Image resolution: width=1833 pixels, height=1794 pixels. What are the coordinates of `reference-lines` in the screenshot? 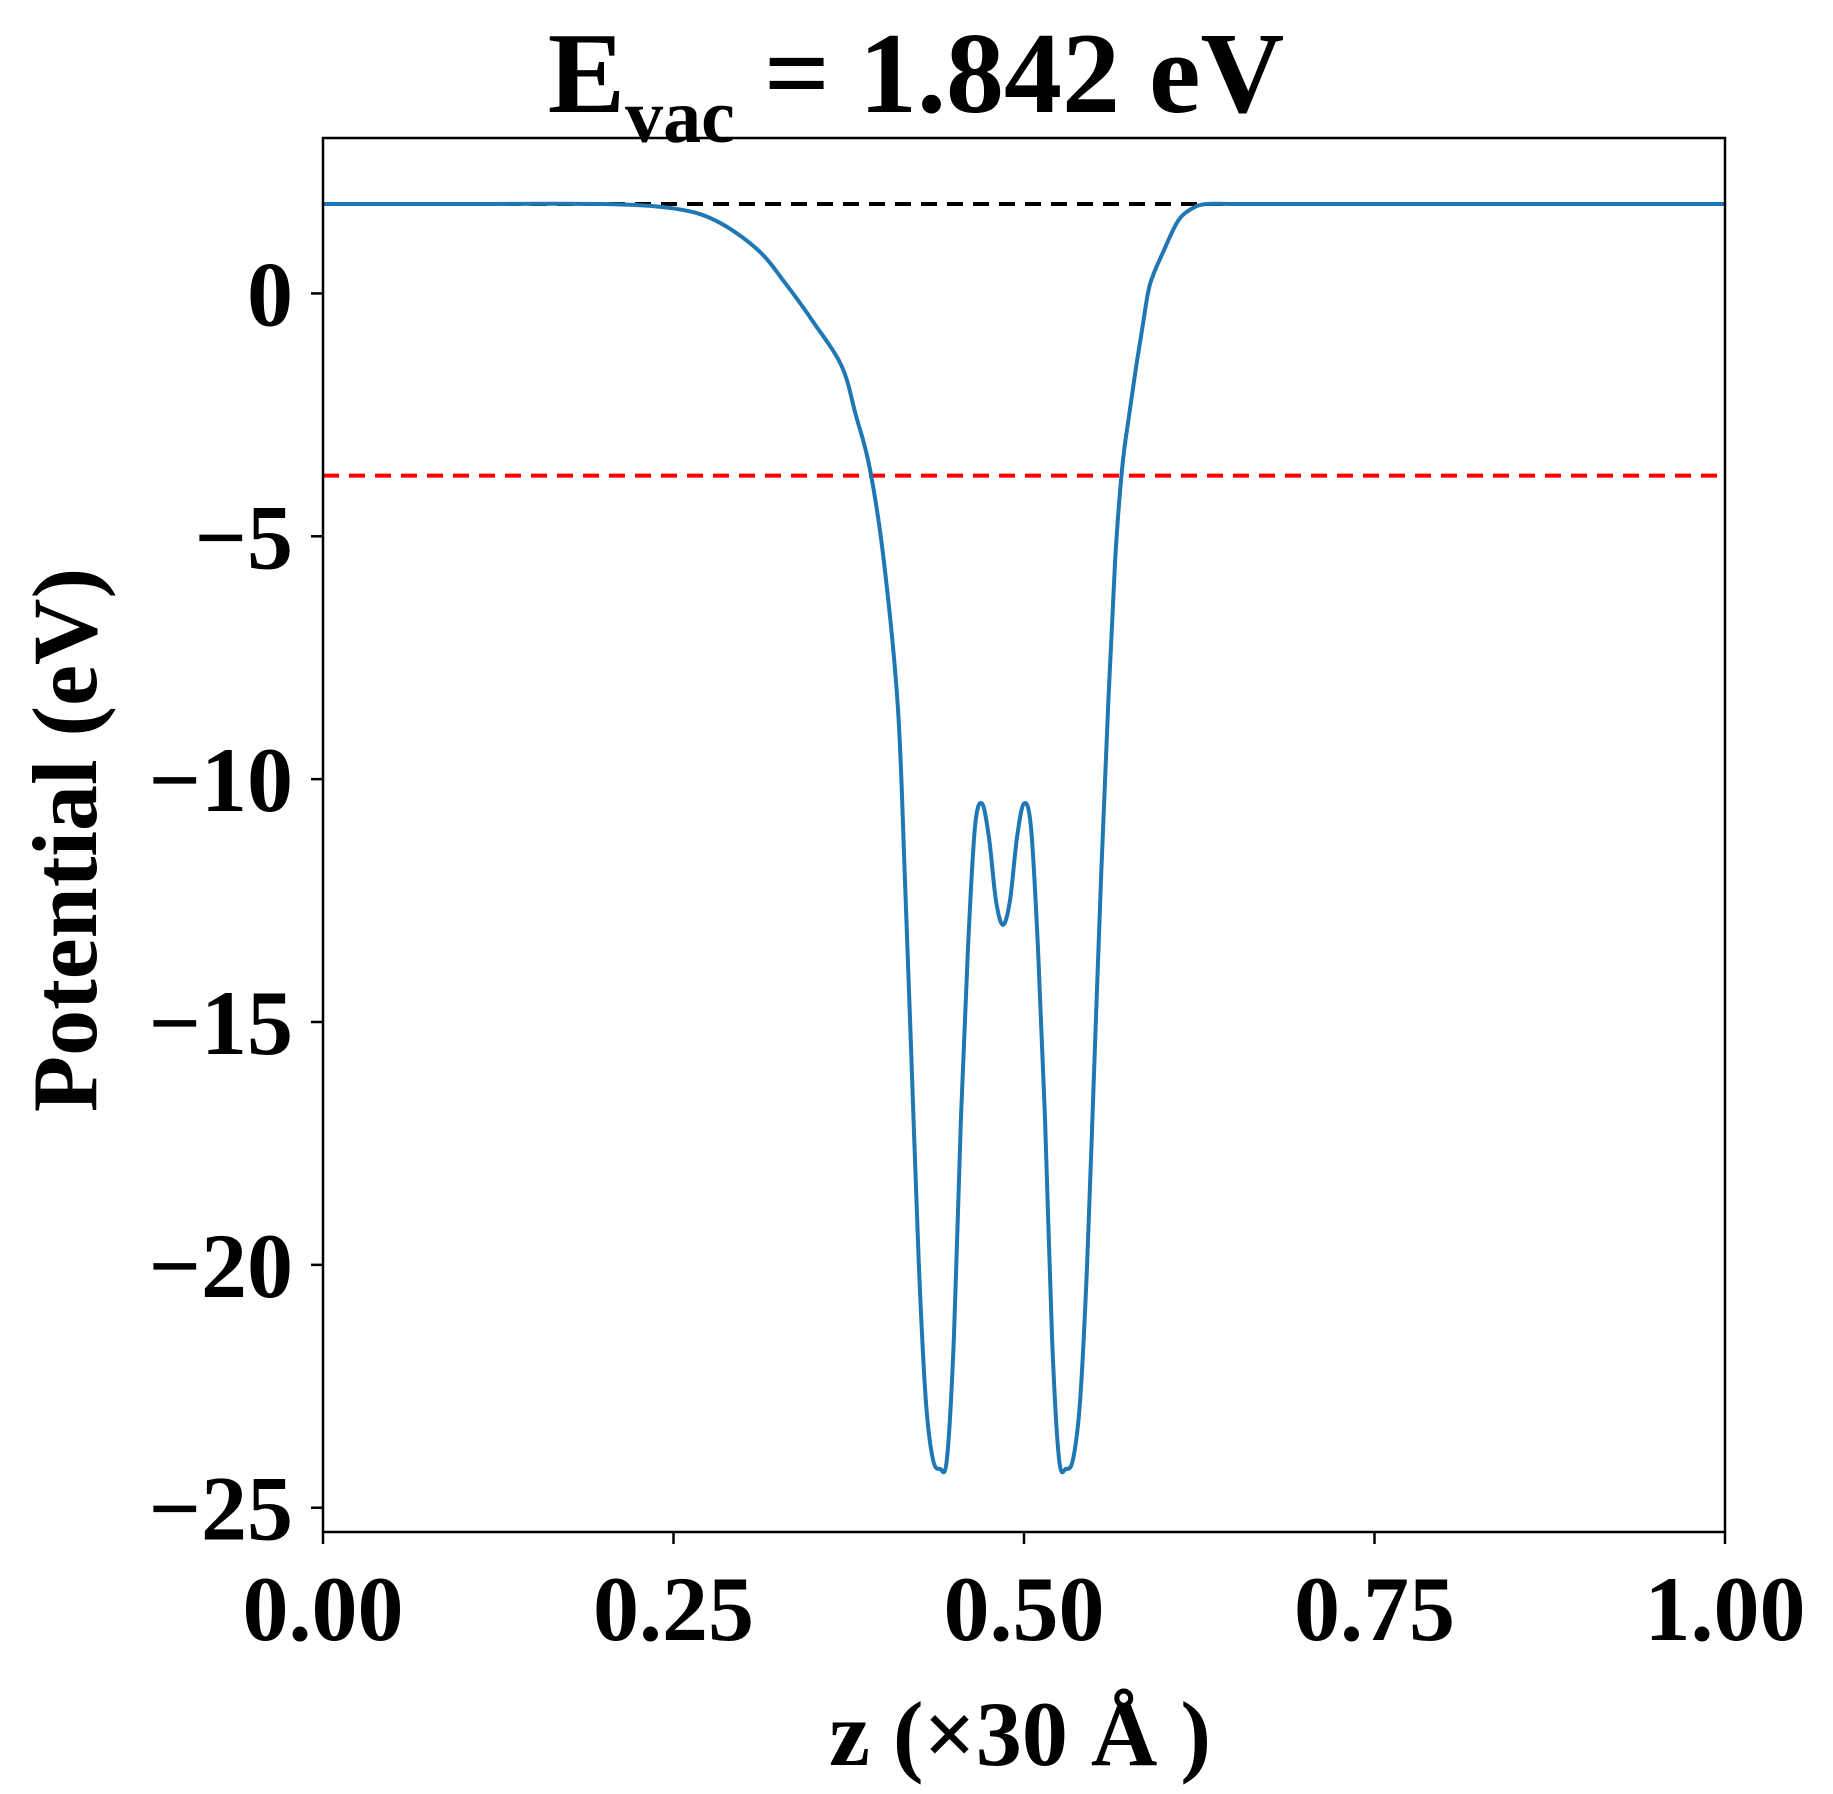 It's located at (1024, 339).